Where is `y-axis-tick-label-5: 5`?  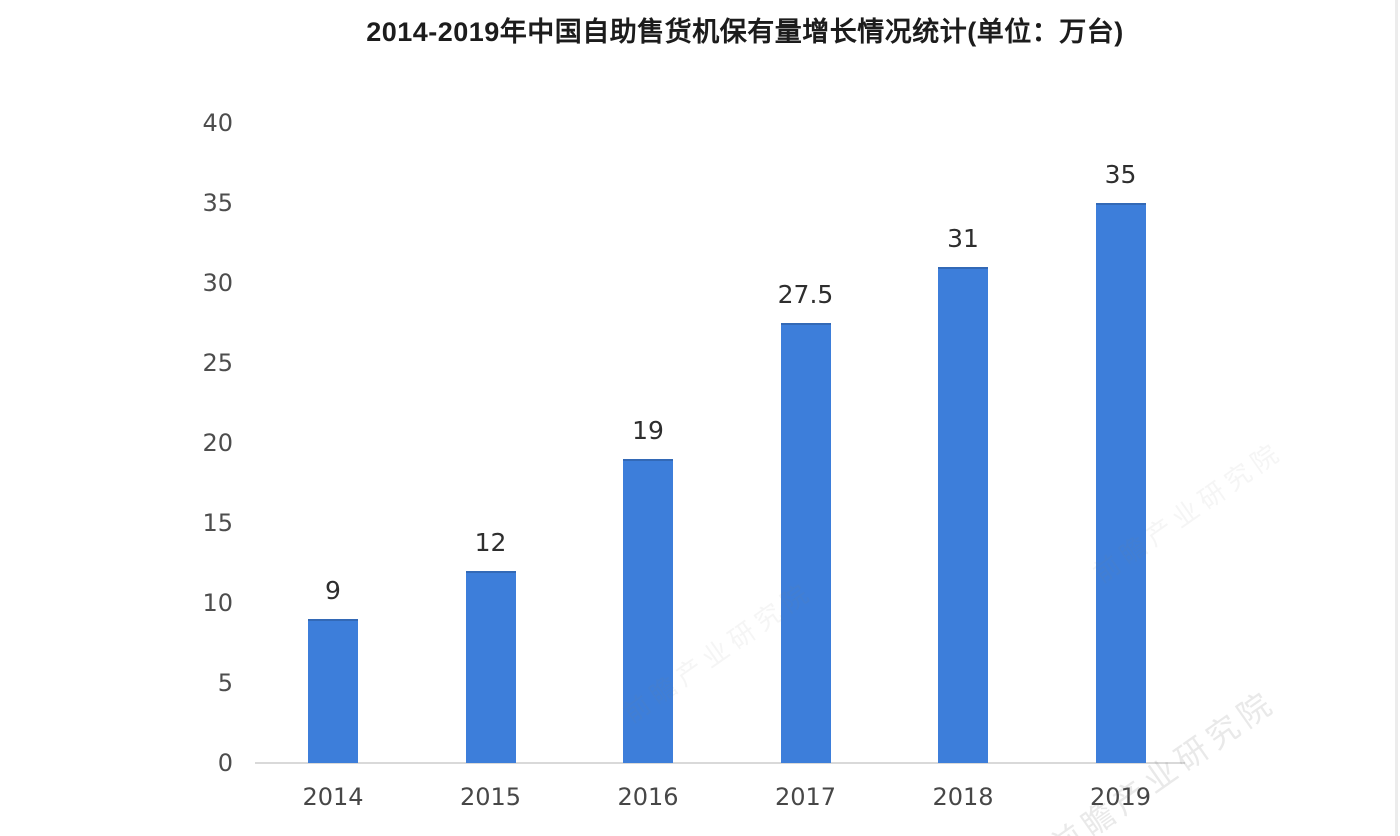 y-axis-tick-label-5: 5 is located at coordinates (225, 683).